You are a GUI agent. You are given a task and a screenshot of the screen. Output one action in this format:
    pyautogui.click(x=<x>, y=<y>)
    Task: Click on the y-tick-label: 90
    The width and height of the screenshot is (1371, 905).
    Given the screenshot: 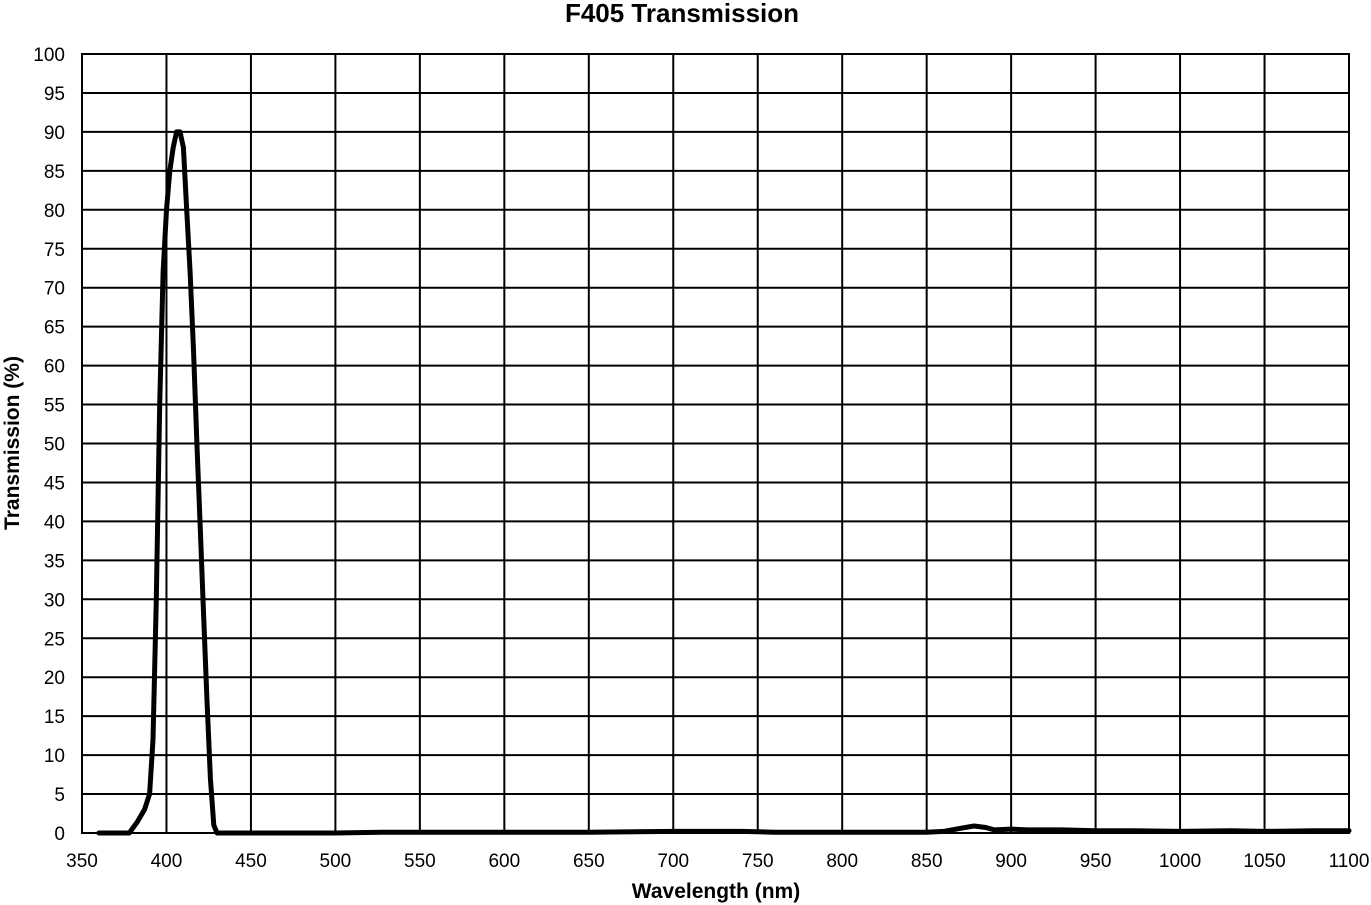 What is the action you would take?
    pyautogui.click(x=54, y=133)
    